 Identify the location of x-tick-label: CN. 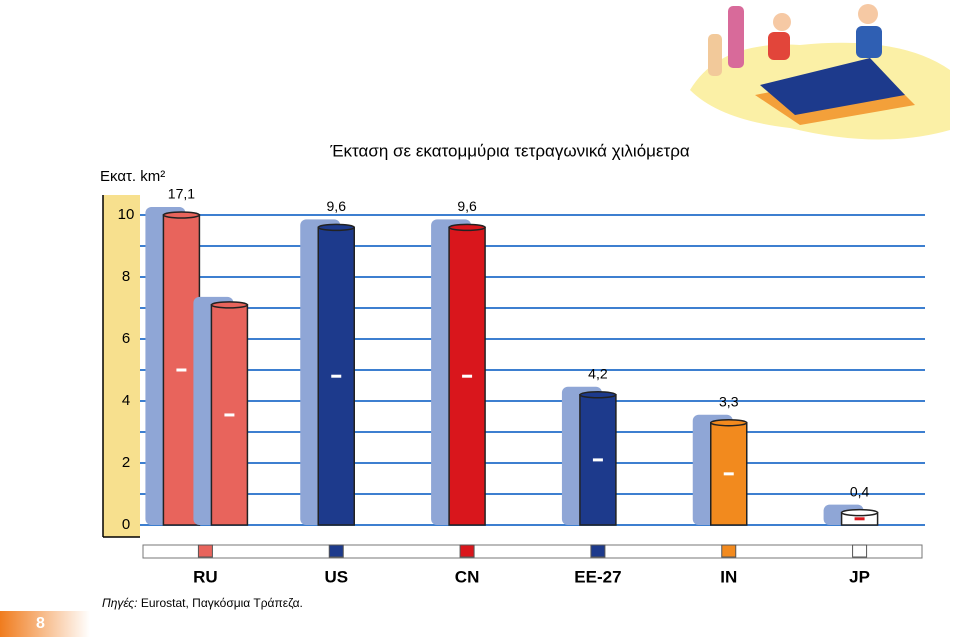
(467, 576).